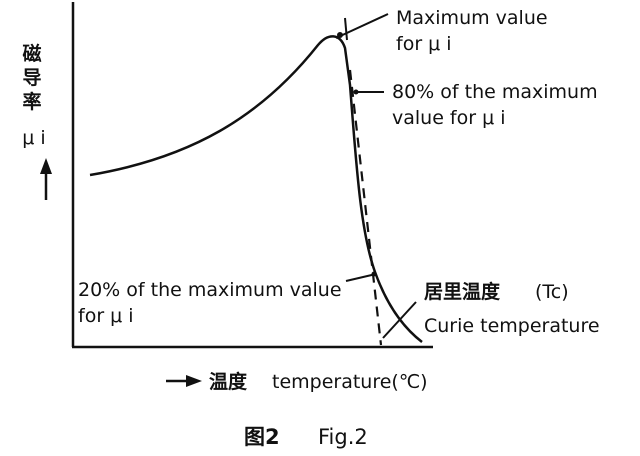  I want to click on y-axis-label-char-3: 率, so click(31, 101).